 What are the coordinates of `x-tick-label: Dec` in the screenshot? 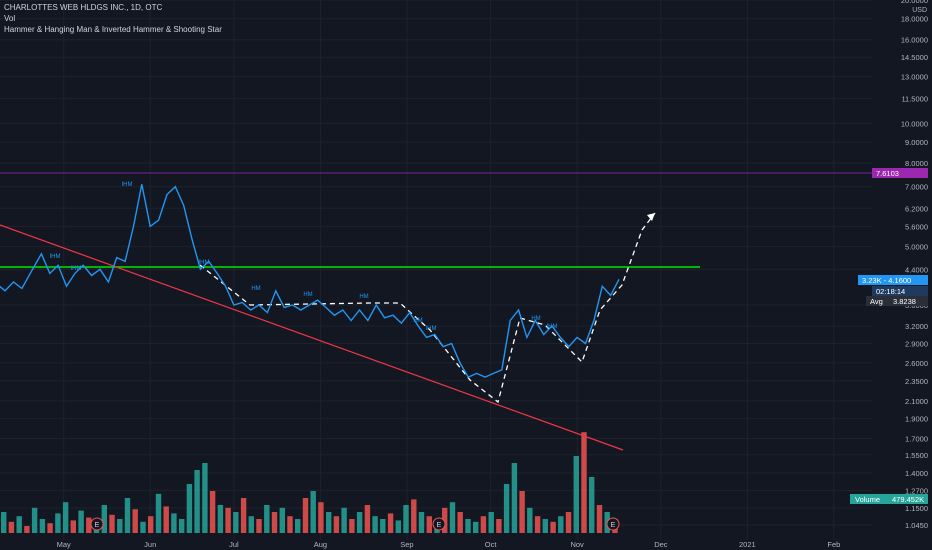 It's located at (661, 544).